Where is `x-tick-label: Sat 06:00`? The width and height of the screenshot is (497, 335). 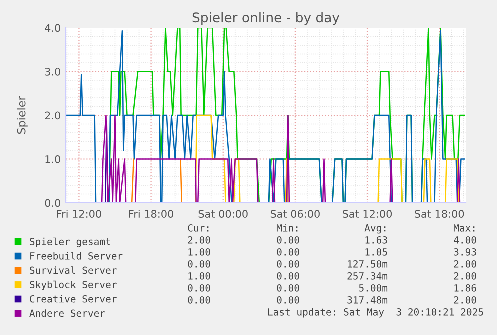 x-tick-label: Sat 06:00 is located at coordinates (295, 214).